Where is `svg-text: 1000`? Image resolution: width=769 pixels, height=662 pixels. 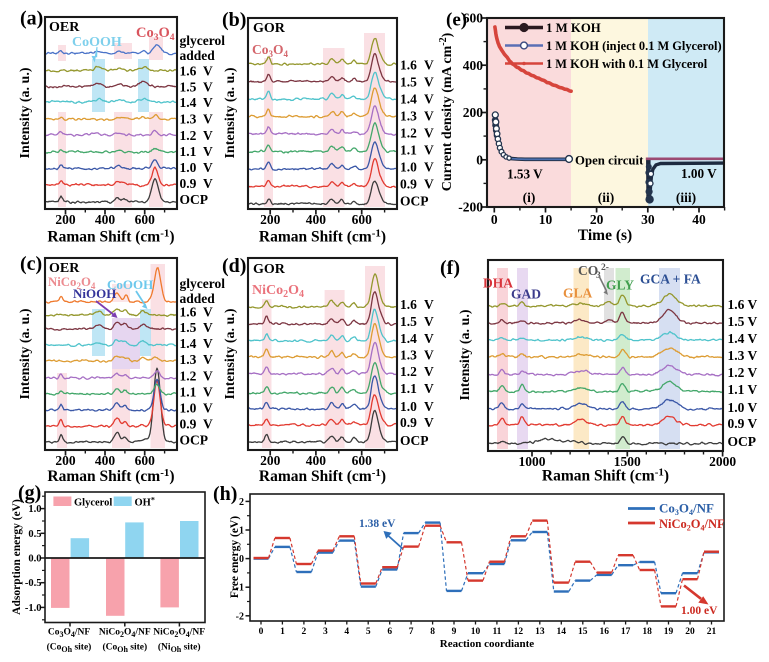
svg-text: 1000 is located at coordinates (532, 461).